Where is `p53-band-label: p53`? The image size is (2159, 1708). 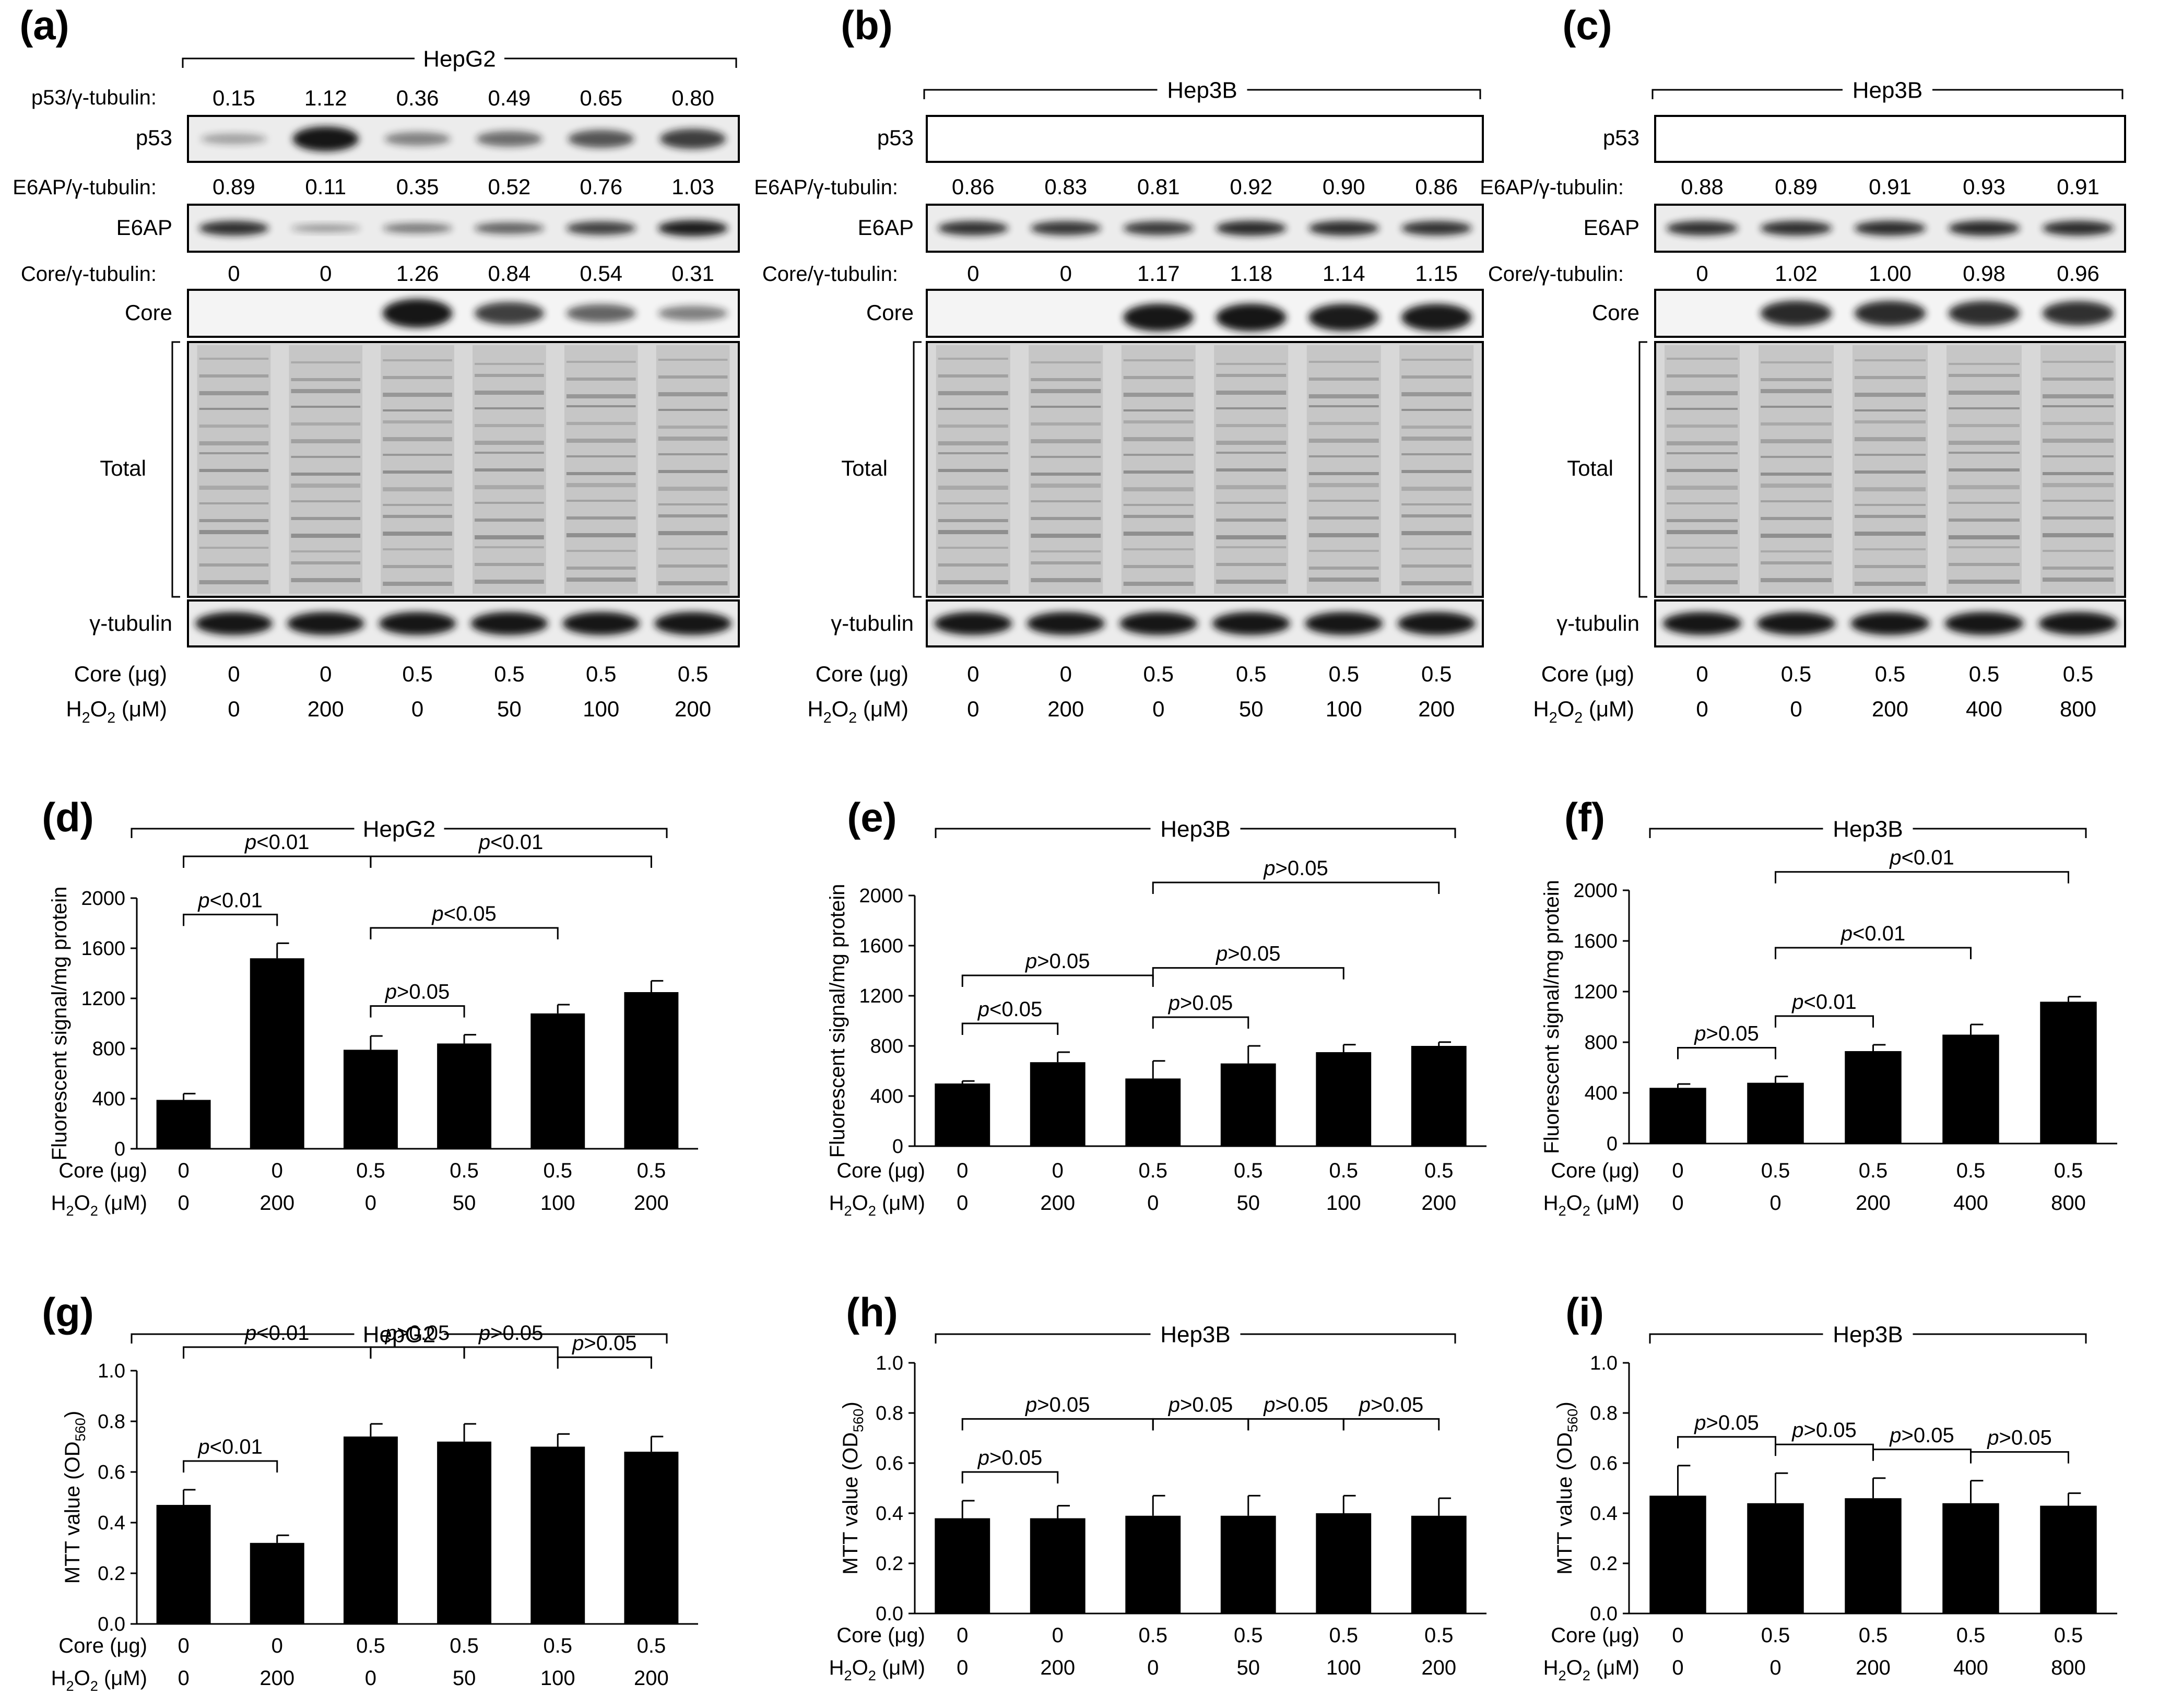
p53-band-label: p53 is located at coordinates (895, 137).